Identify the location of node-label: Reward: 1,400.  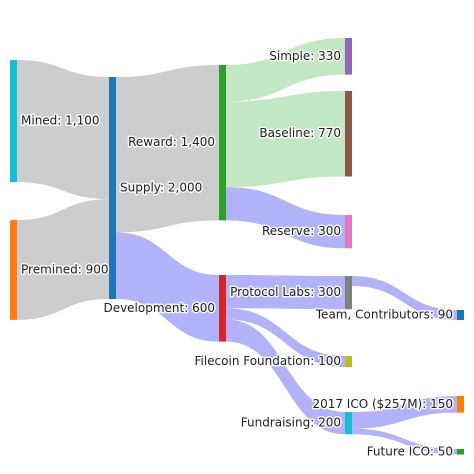
(171, 142).